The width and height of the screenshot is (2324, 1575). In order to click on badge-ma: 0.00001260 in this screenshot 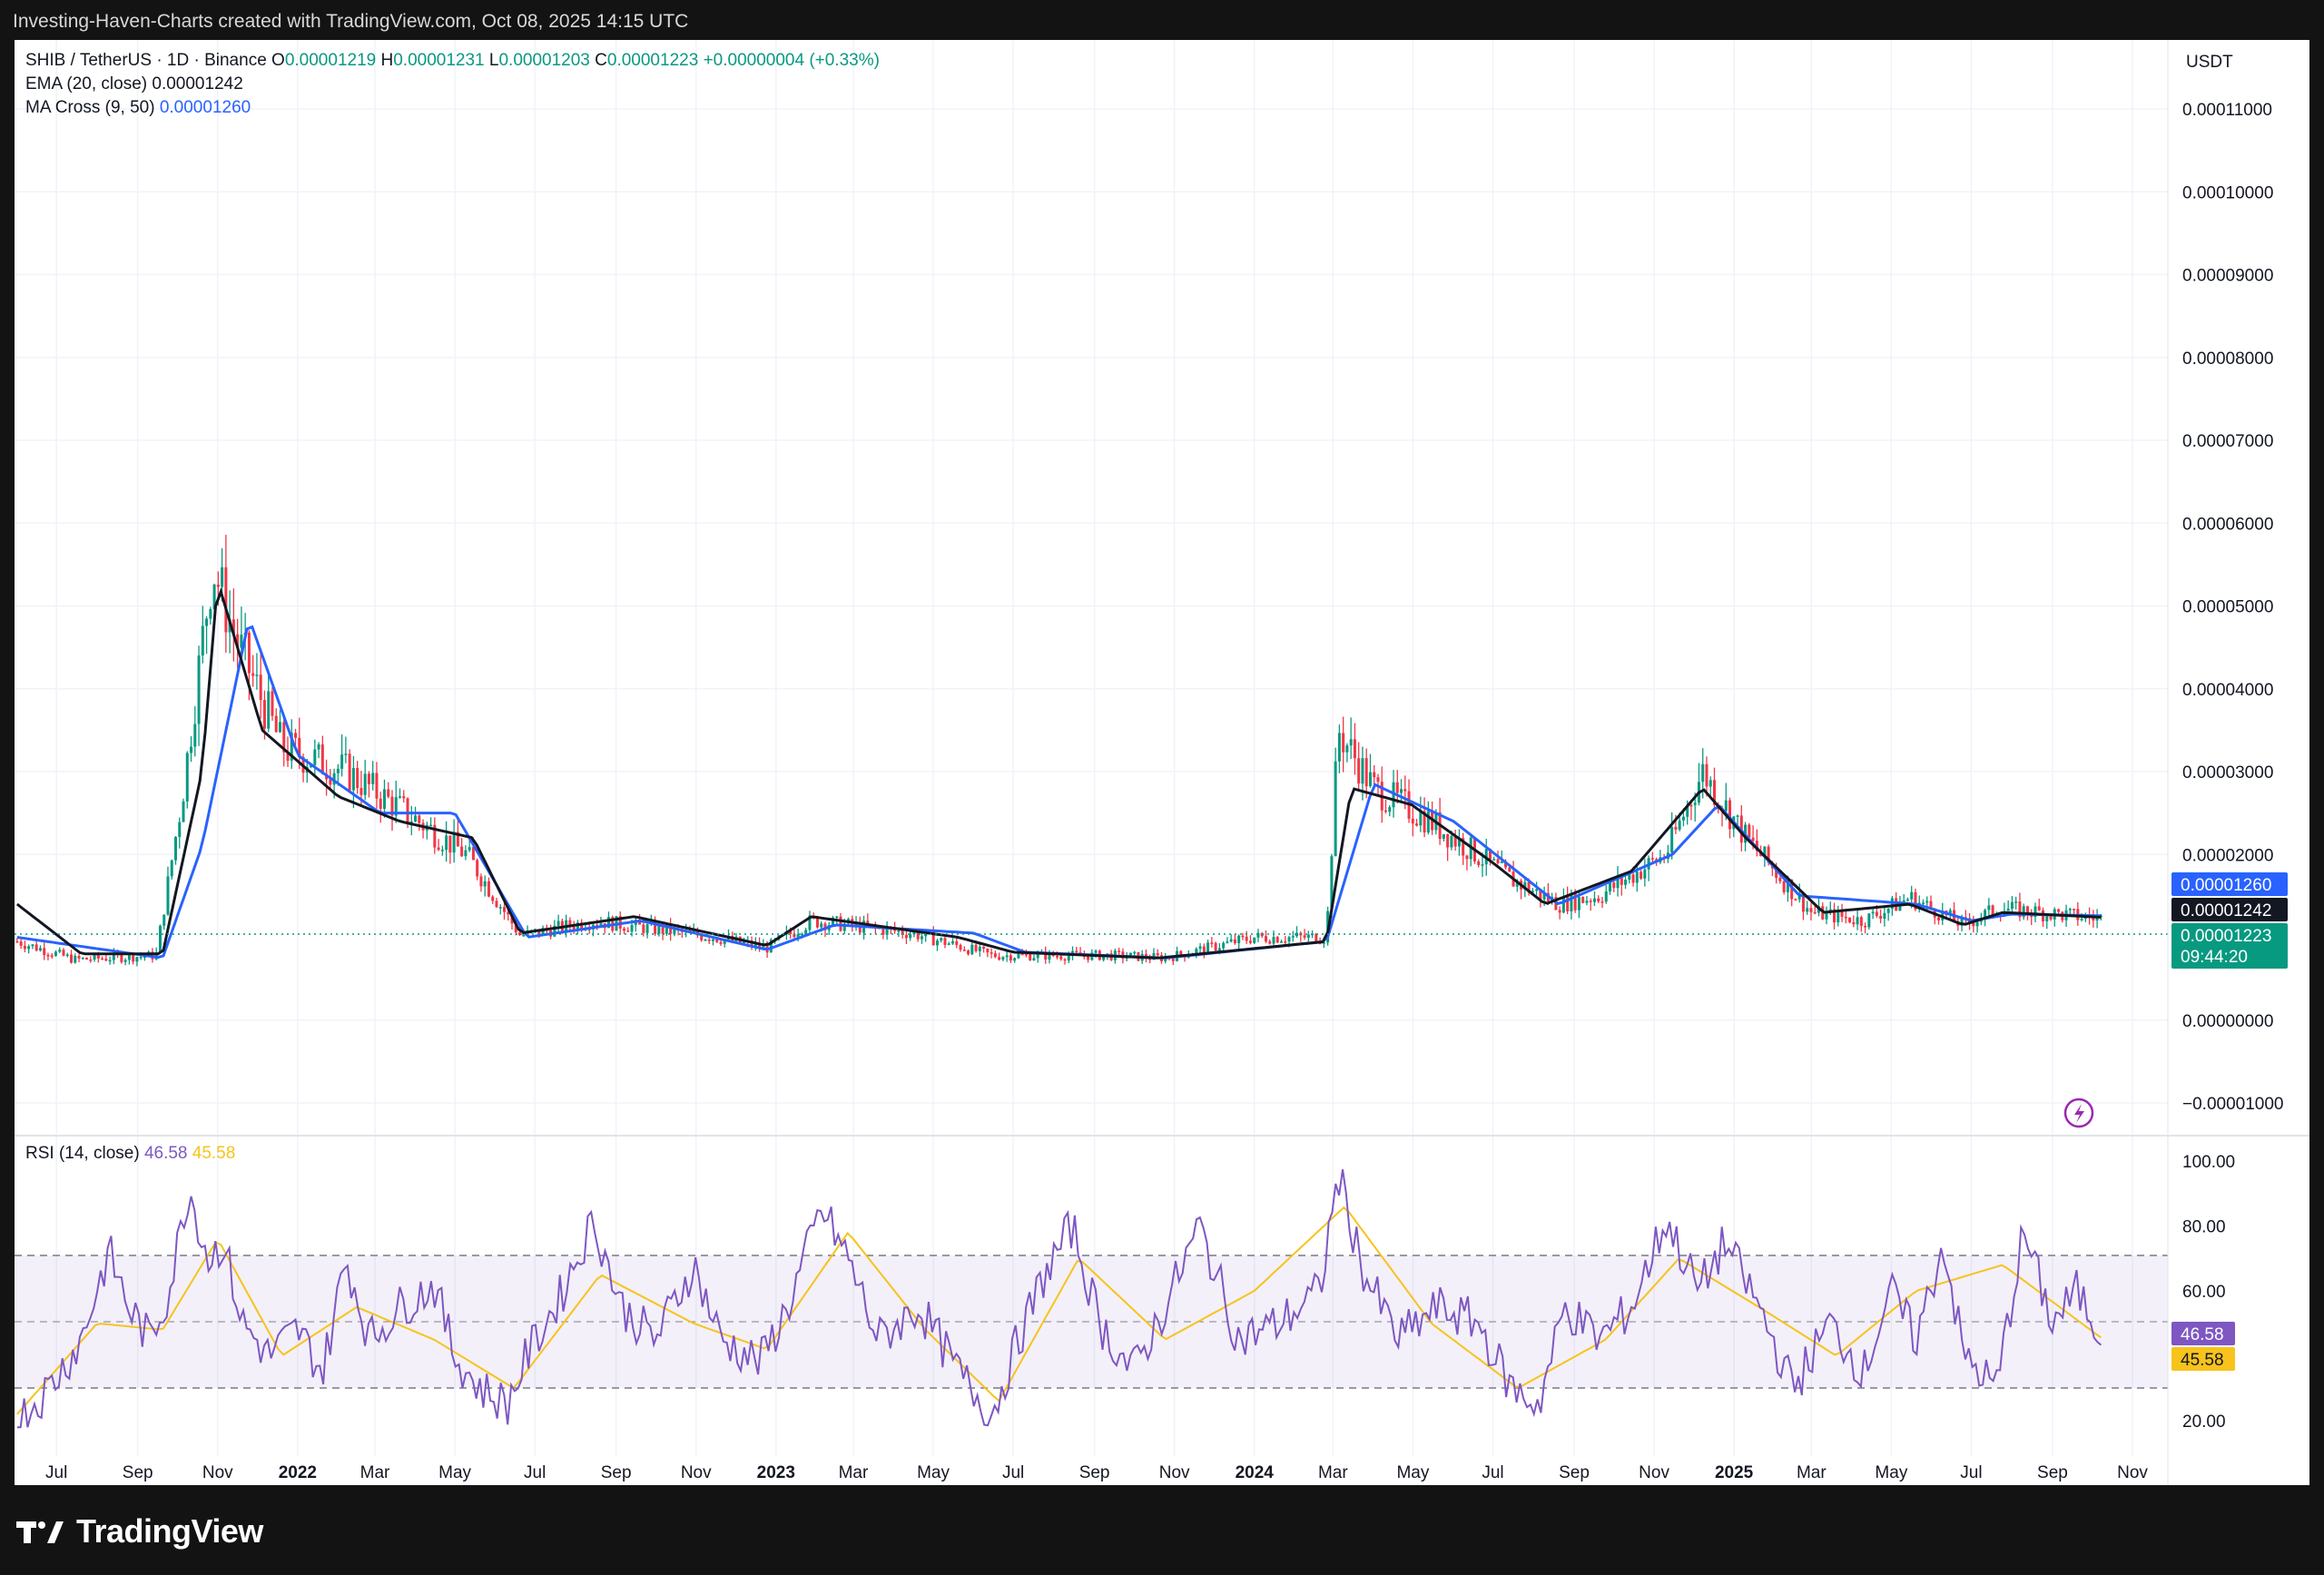, I will do `click(2229, 884)`.